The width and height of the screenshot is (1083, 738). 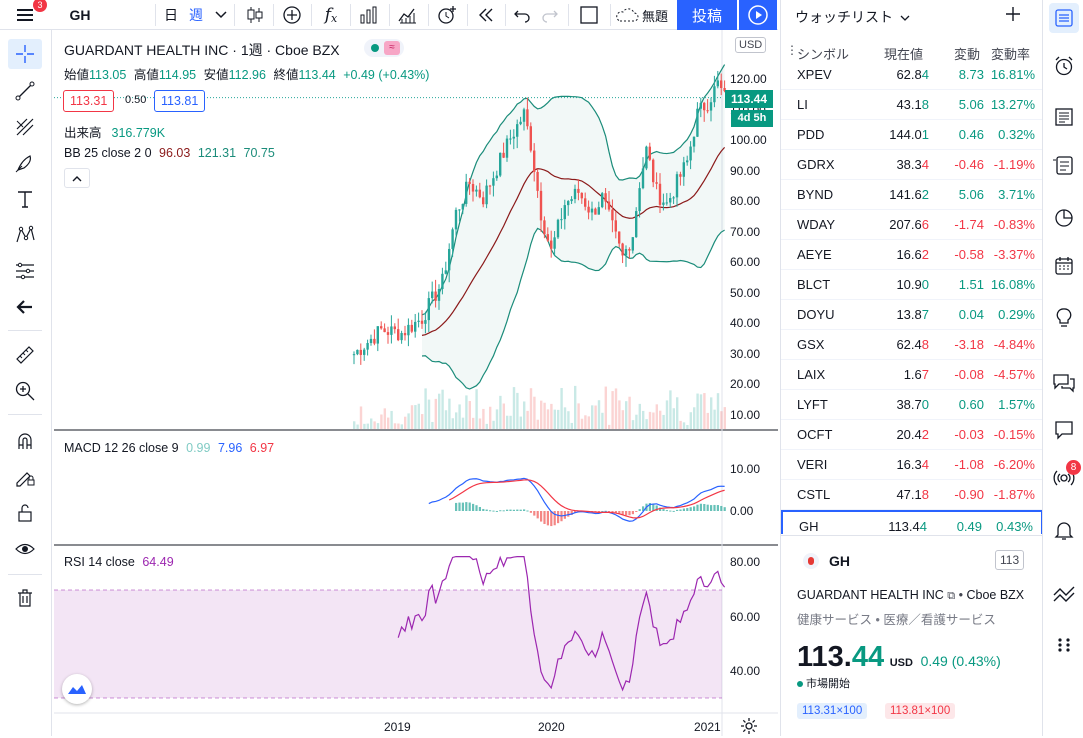 What do you see at coordinates (196, 15) in the screenshot?
I see `interval-week-button: 週` at bounding box center [196, 15].